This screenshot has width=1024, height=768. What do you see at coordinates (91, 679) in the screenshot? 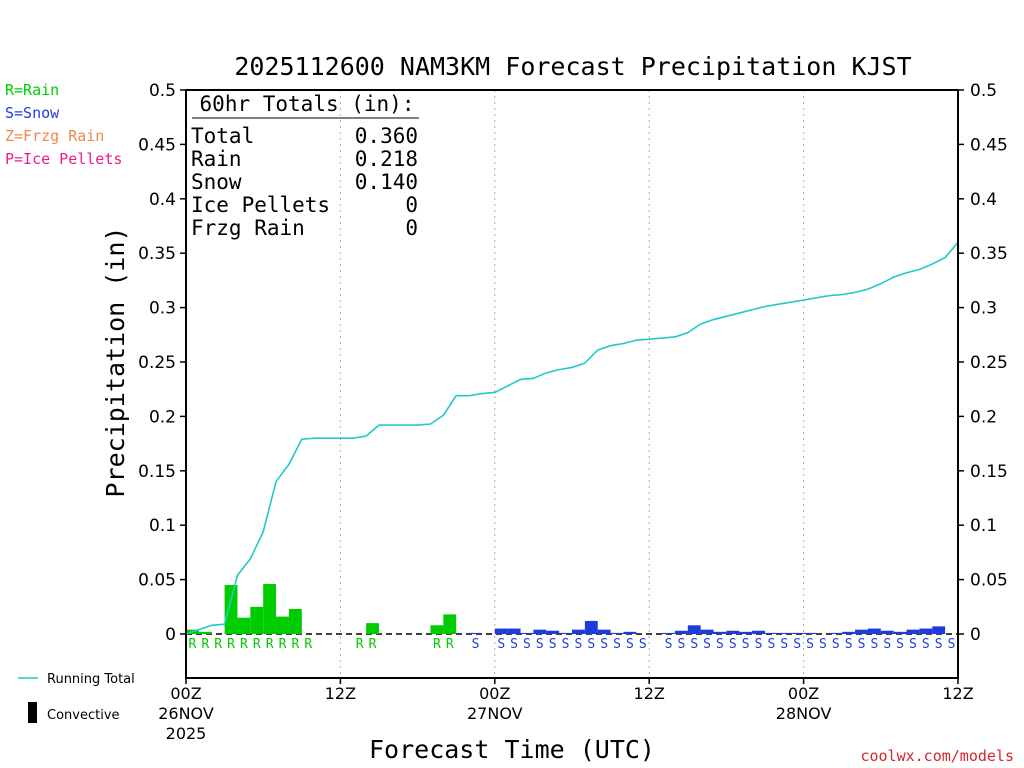
I see `running-total-legend: Running Total` at bounding box center [91, 679].